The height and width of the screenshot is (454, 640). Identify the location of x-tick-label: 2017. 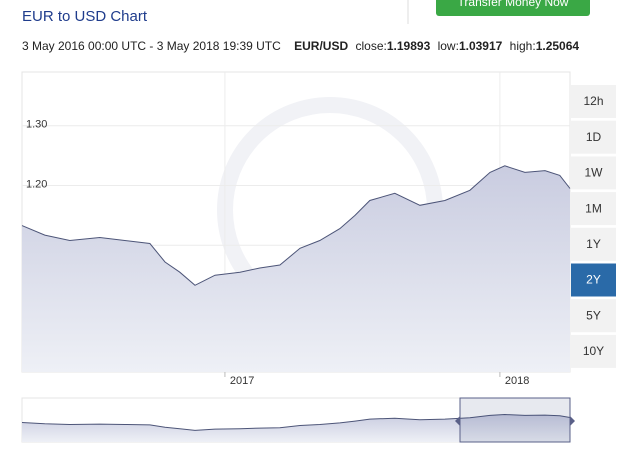
(242, 381).